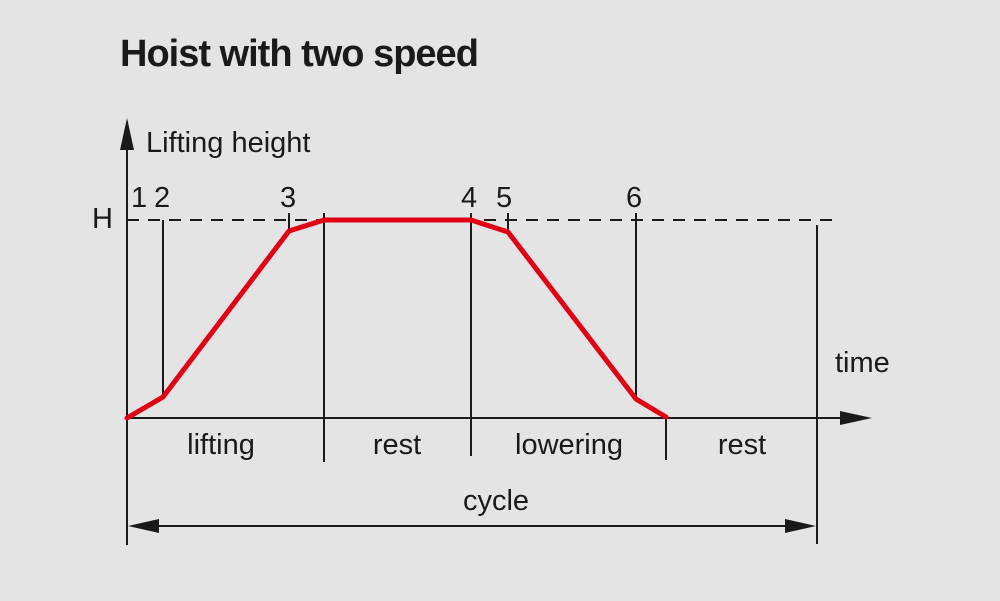 The image size is (1000, 601). Describe the element at coordinates (496, 501) in the screenshot. I see `cycle-label: cycle` at that location.